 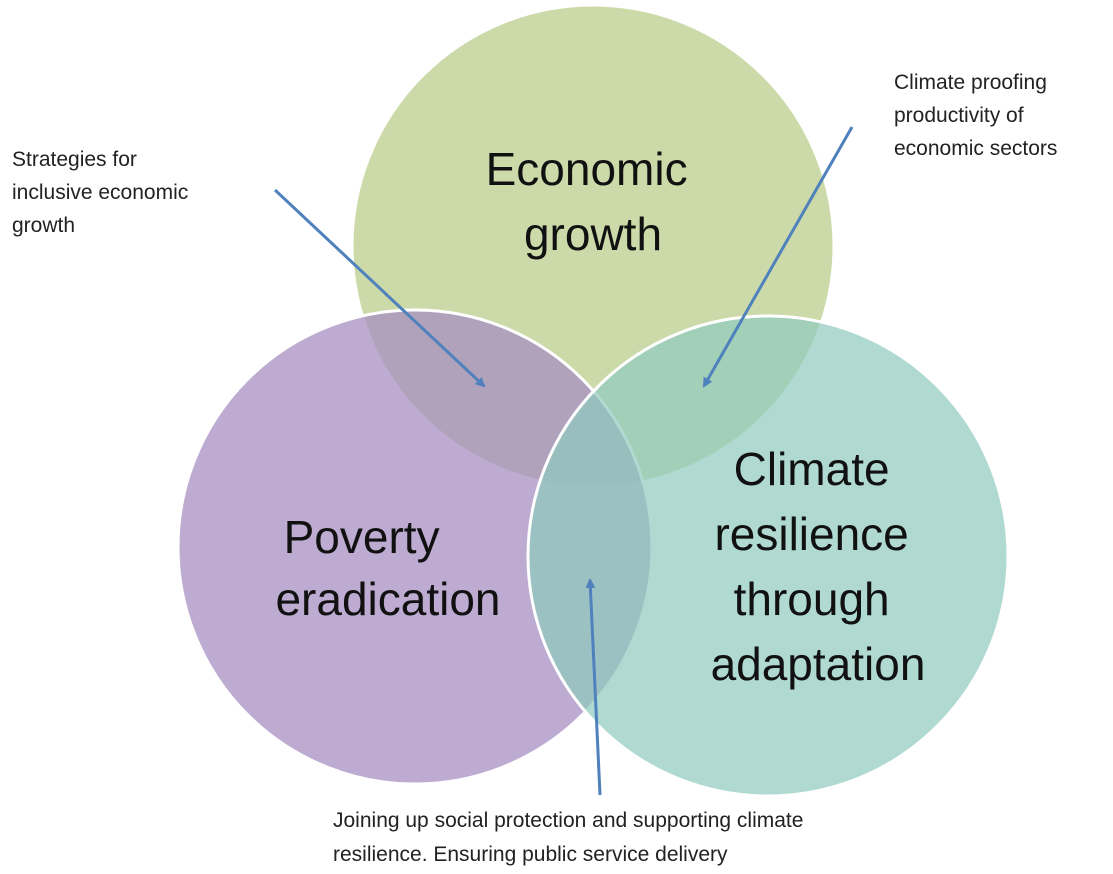 What do you see at coordinates (100, 192) in the screenshot?
I see `text-line: inclusive economic` at bounding box center [100, 192].